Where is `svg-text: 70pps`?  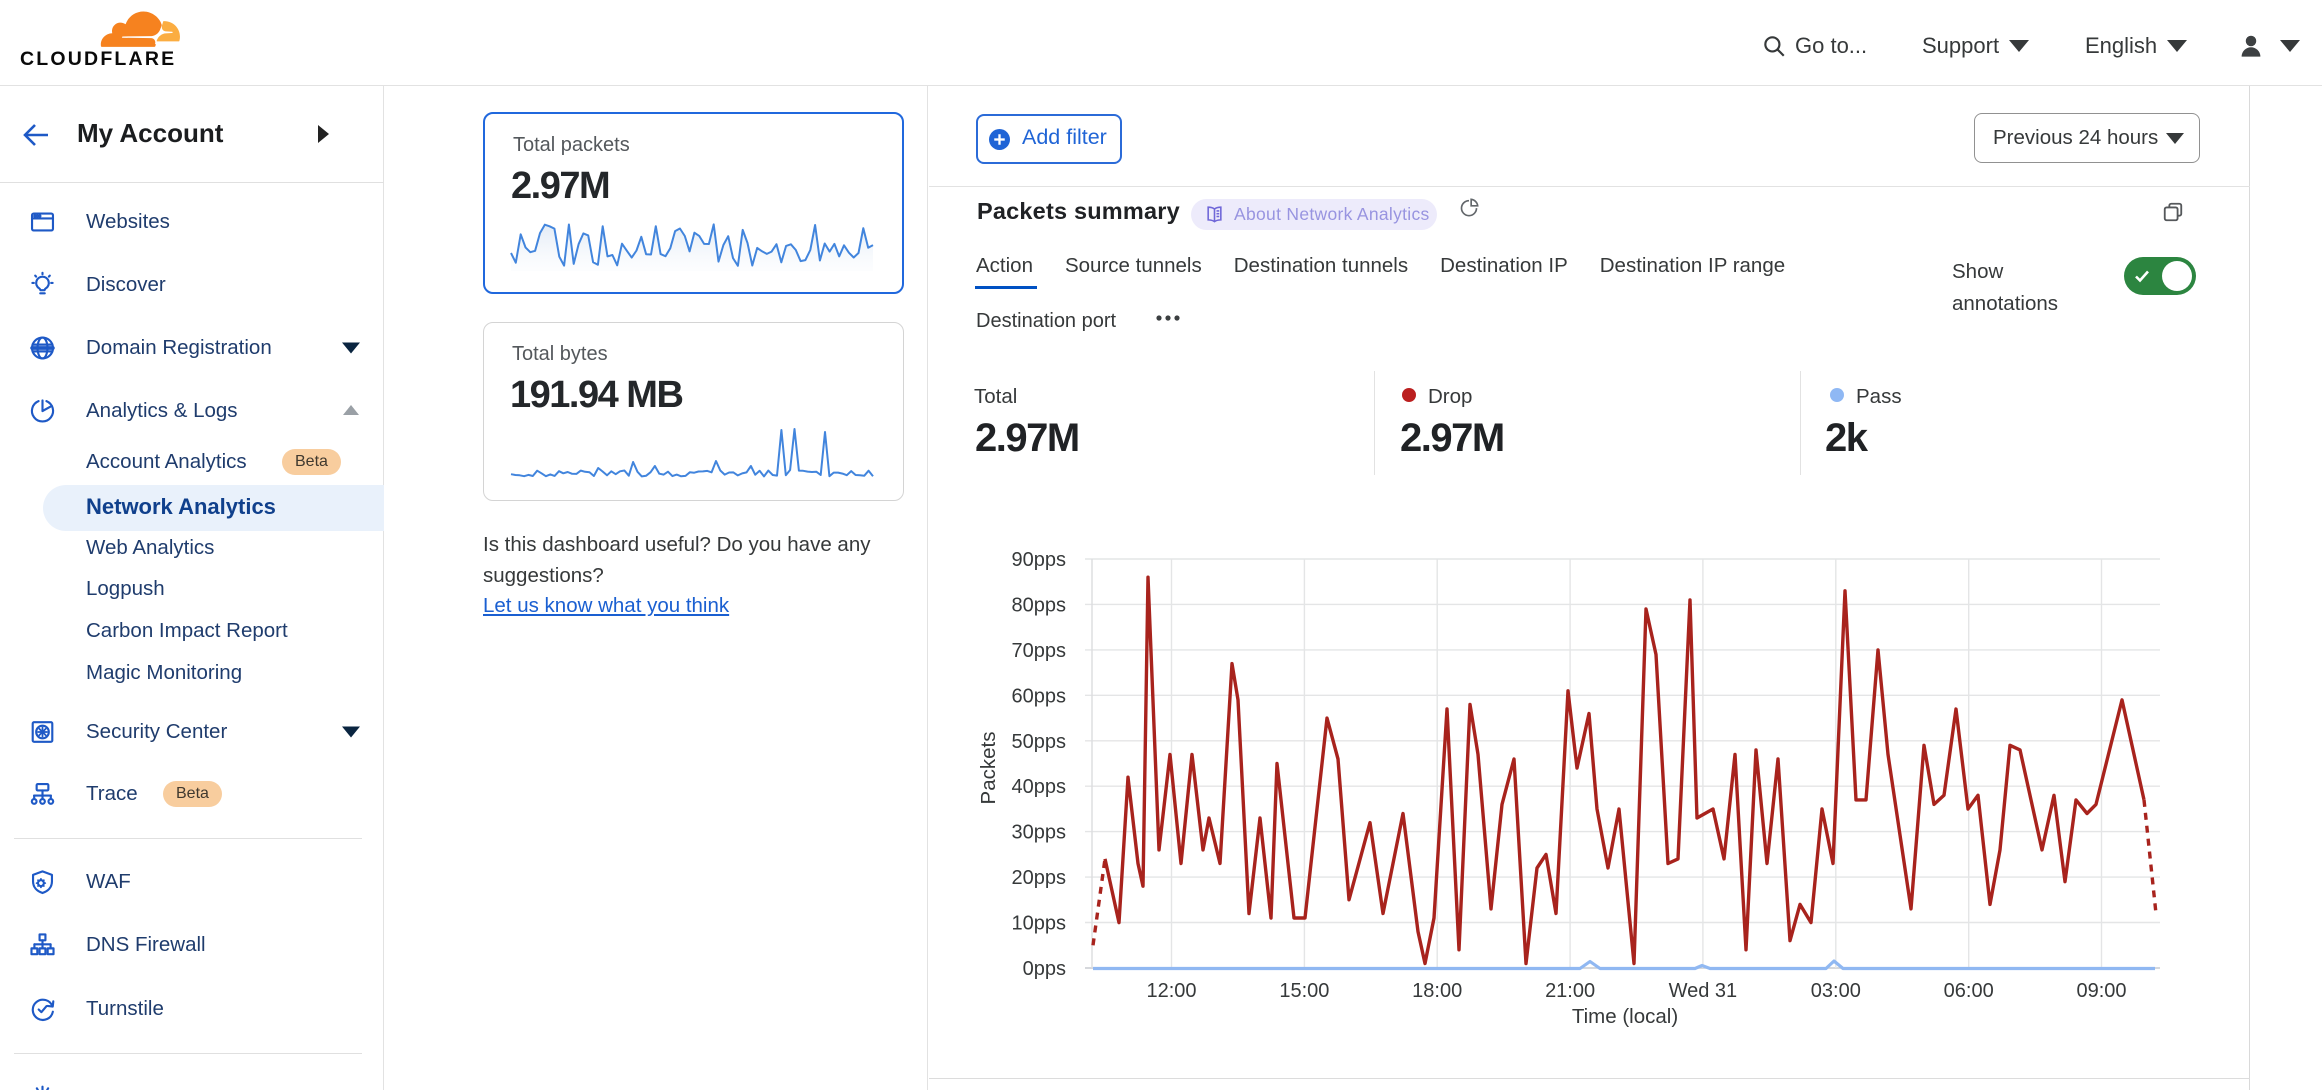 svg-text: 70pps is located at coordinates (1039, 651).